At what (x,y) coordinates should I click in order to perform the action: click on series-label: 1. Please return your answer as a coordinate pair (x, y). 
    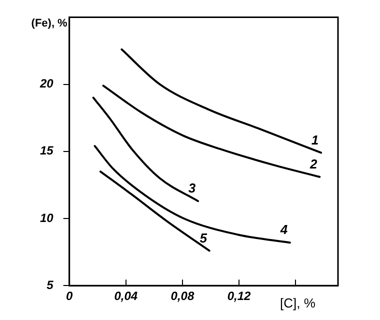
    Looking at the image, I should click on (315, 140).